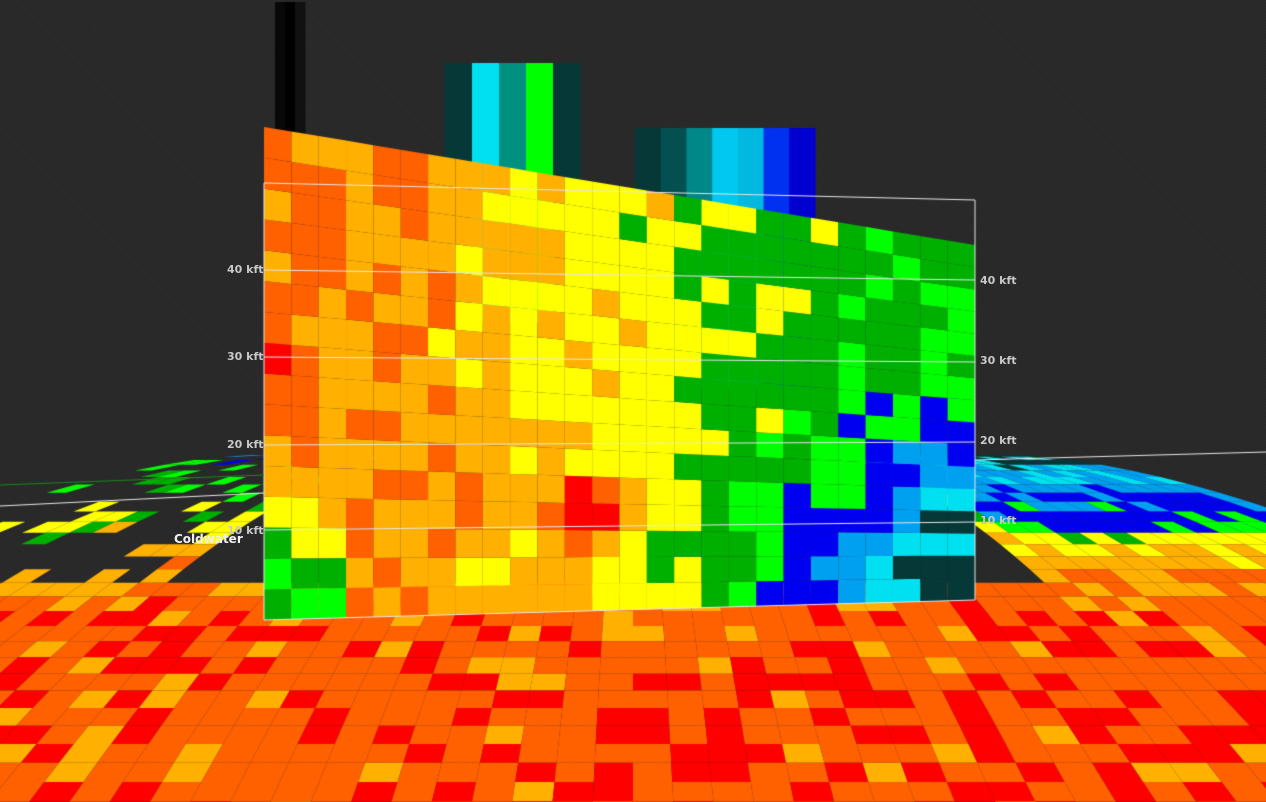 The width and height of the screenshot is (1266, 802). Describe the element at coordinates (245, 269) in the screenshot. I see `height-label-left-40: 40 kft` at that location.